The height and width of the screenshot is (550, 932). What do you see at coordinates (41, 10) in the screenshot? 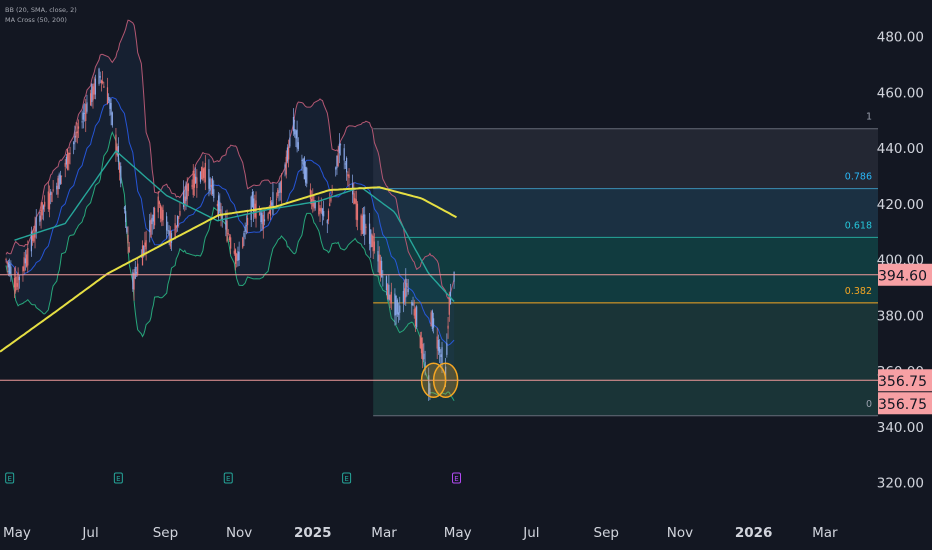
I see `bb-legend: BB (20, SMA, close, 2)` at bounding box center [41, 10].